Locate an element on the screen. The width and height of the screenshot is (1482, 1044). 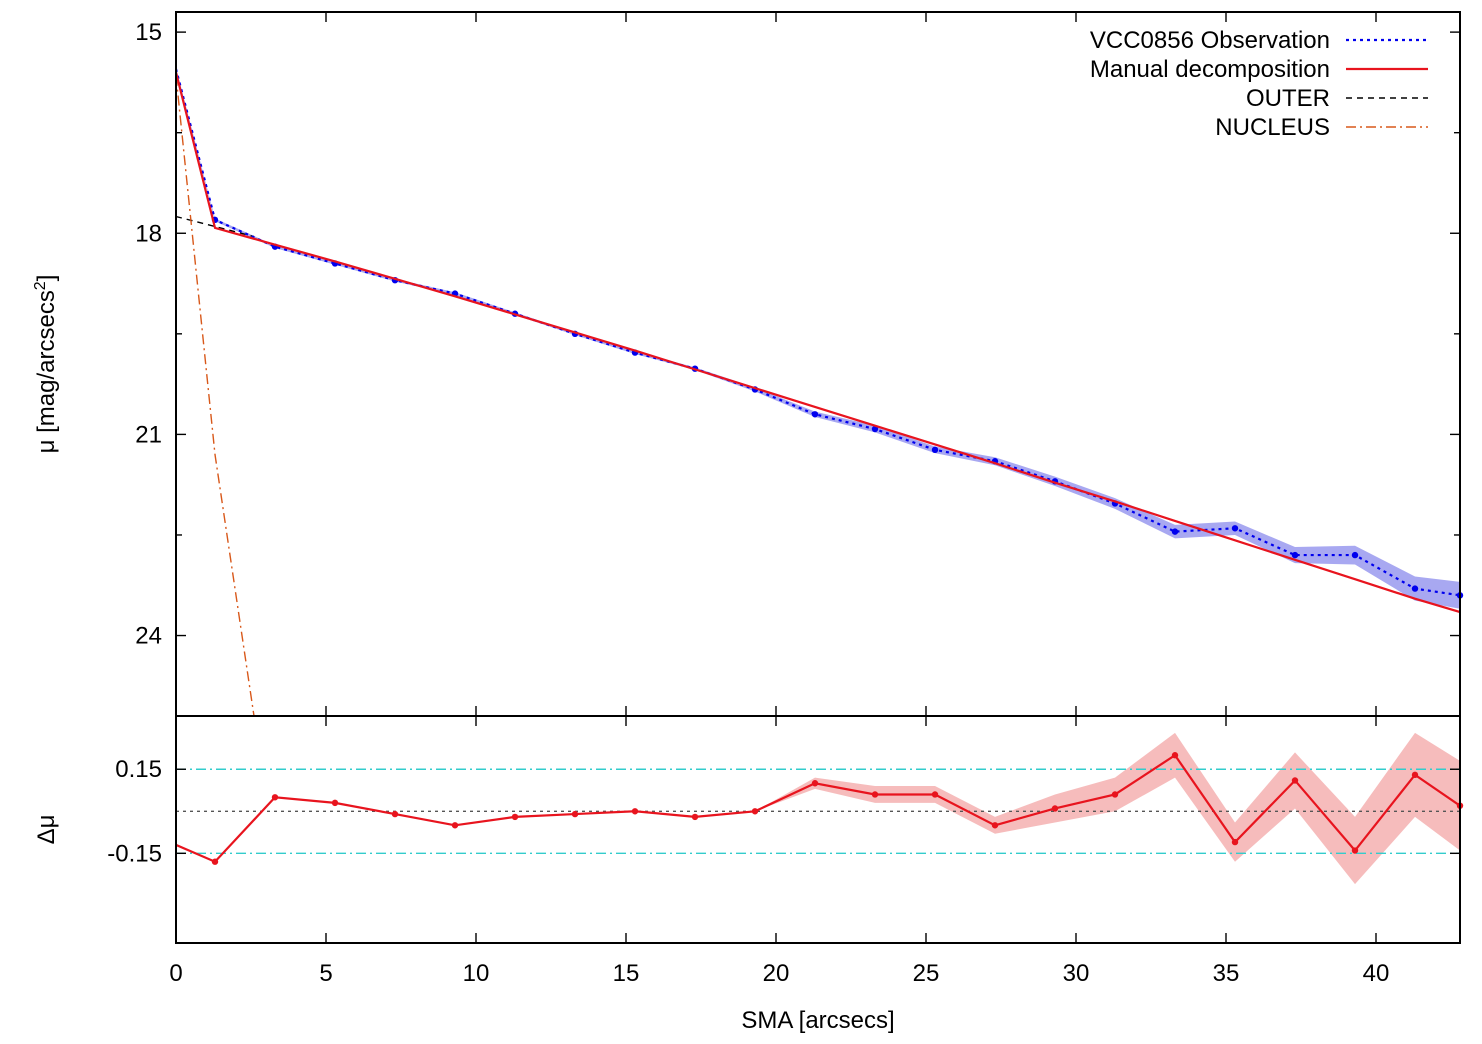
legend-label: OUTER is located at coordinates (1288, 98).